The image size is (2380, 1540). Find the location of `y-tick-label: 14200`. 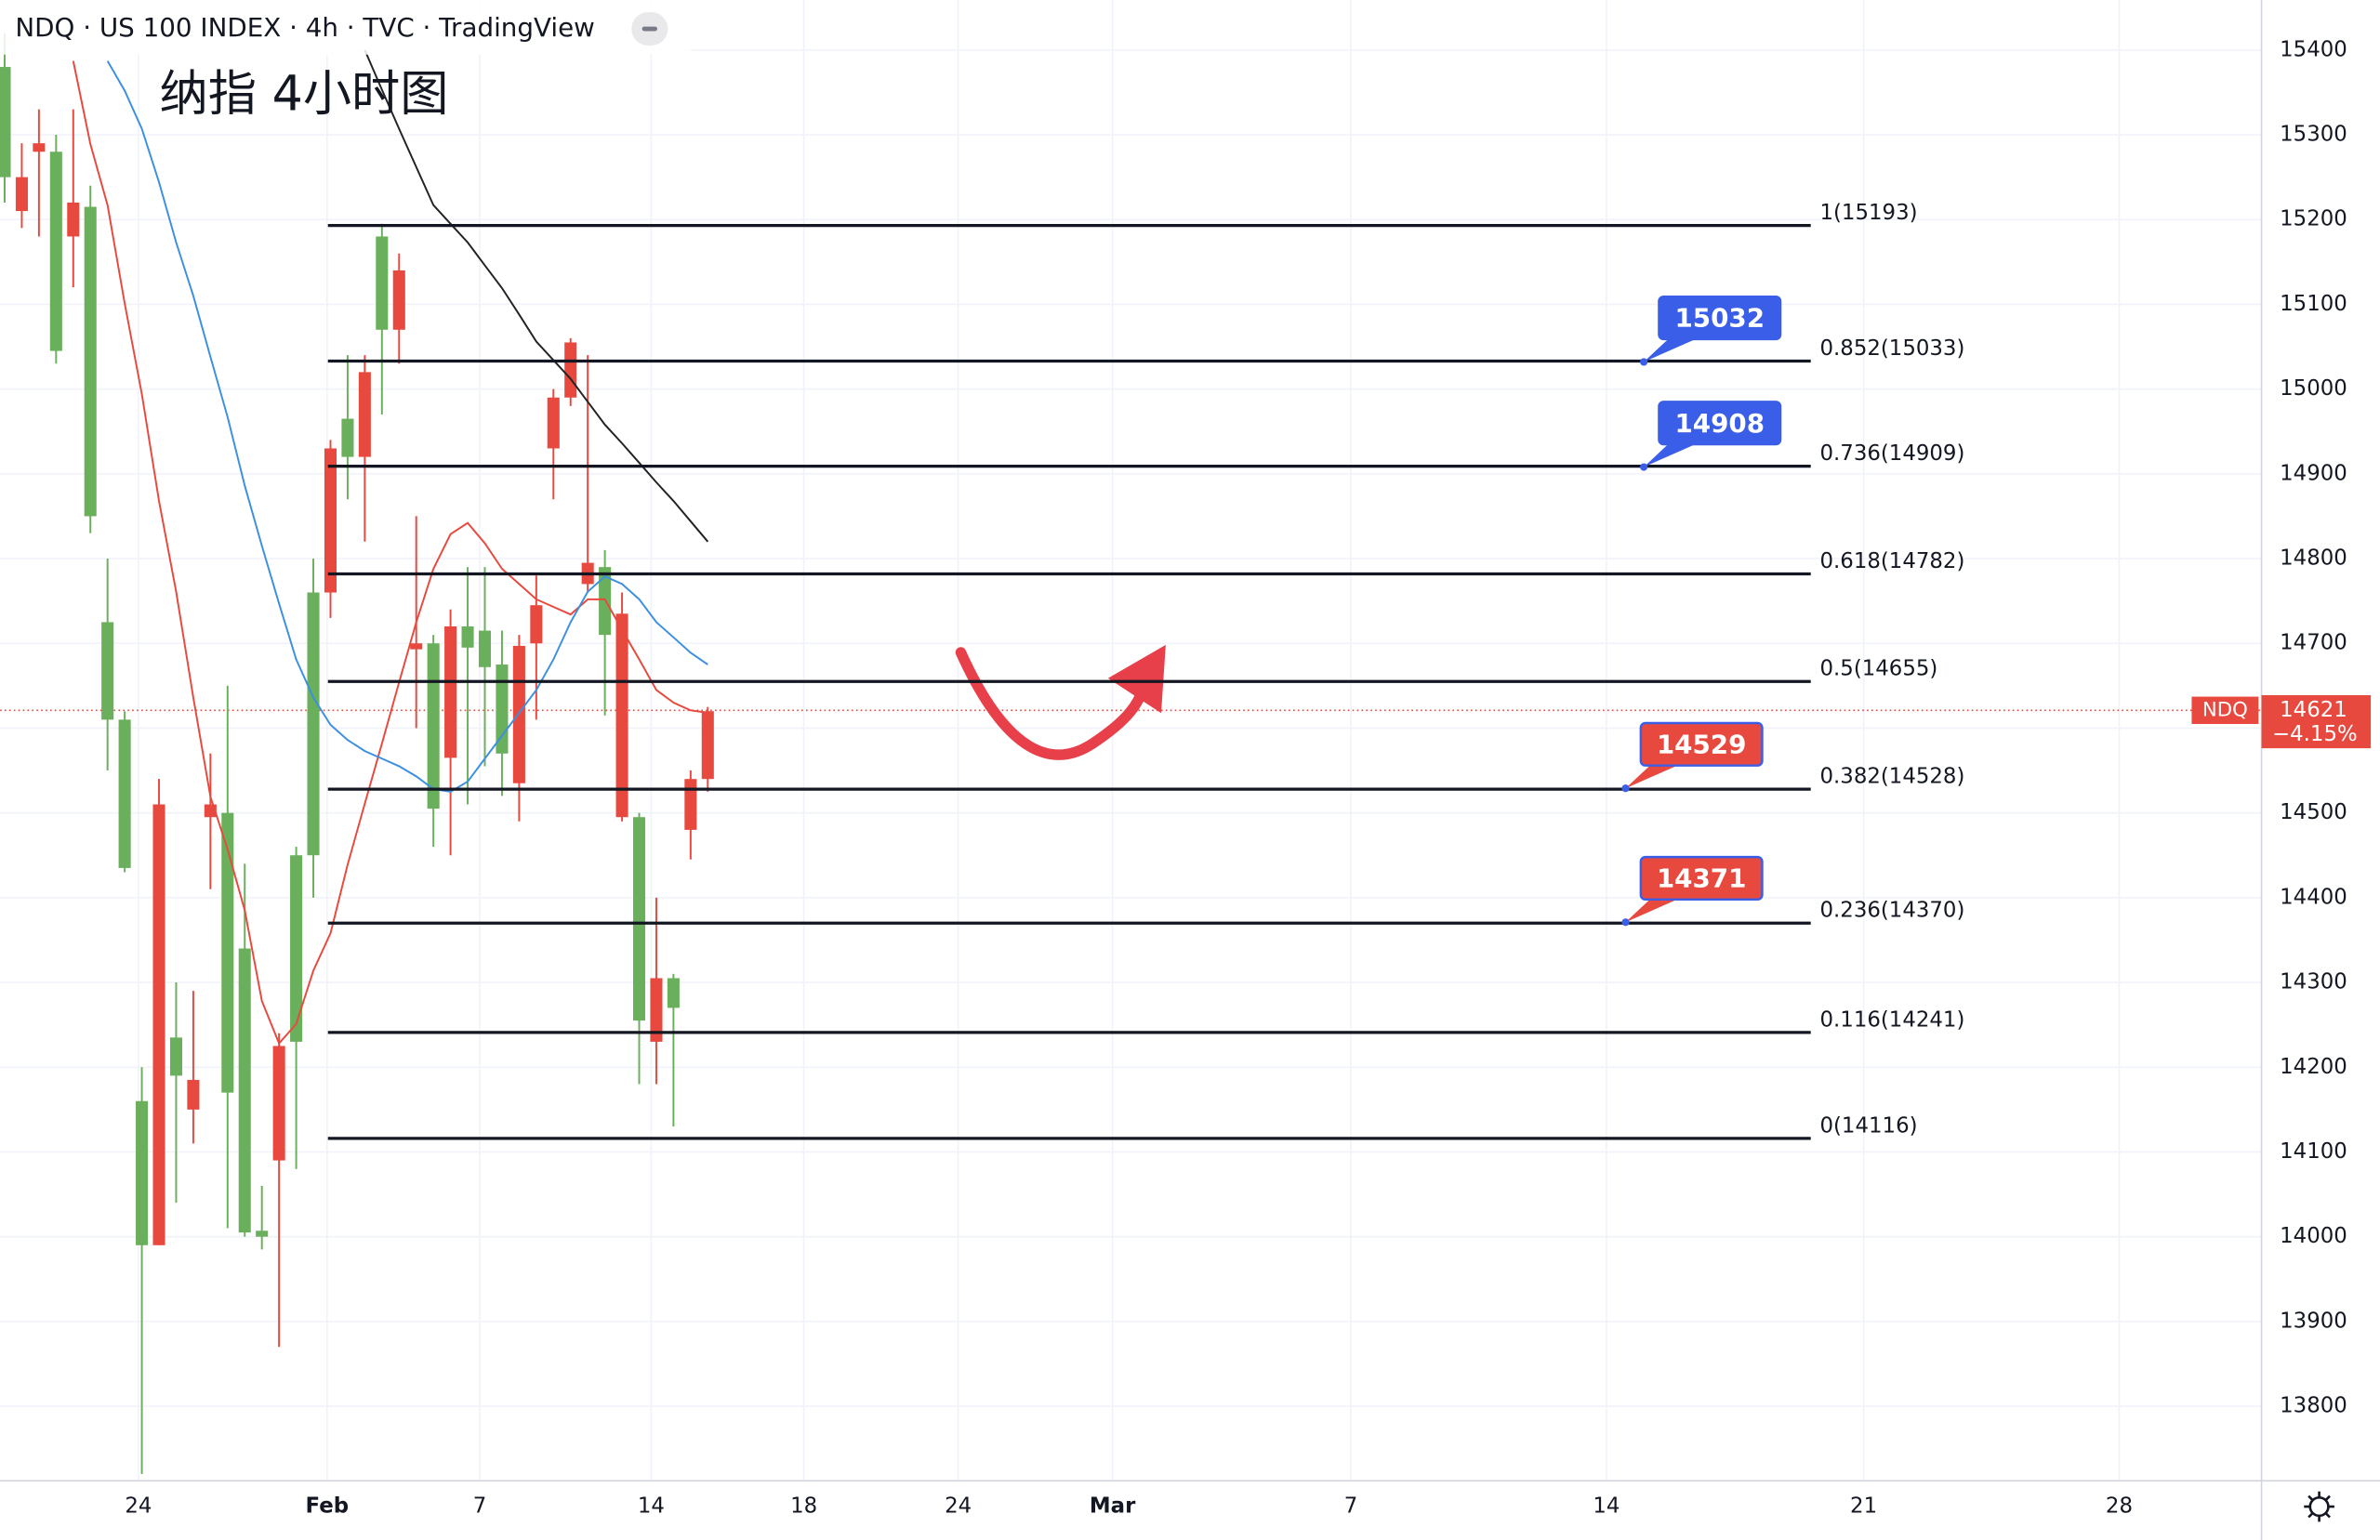

y-tick-label: 14200 is located at coordinates (2313, 1067).